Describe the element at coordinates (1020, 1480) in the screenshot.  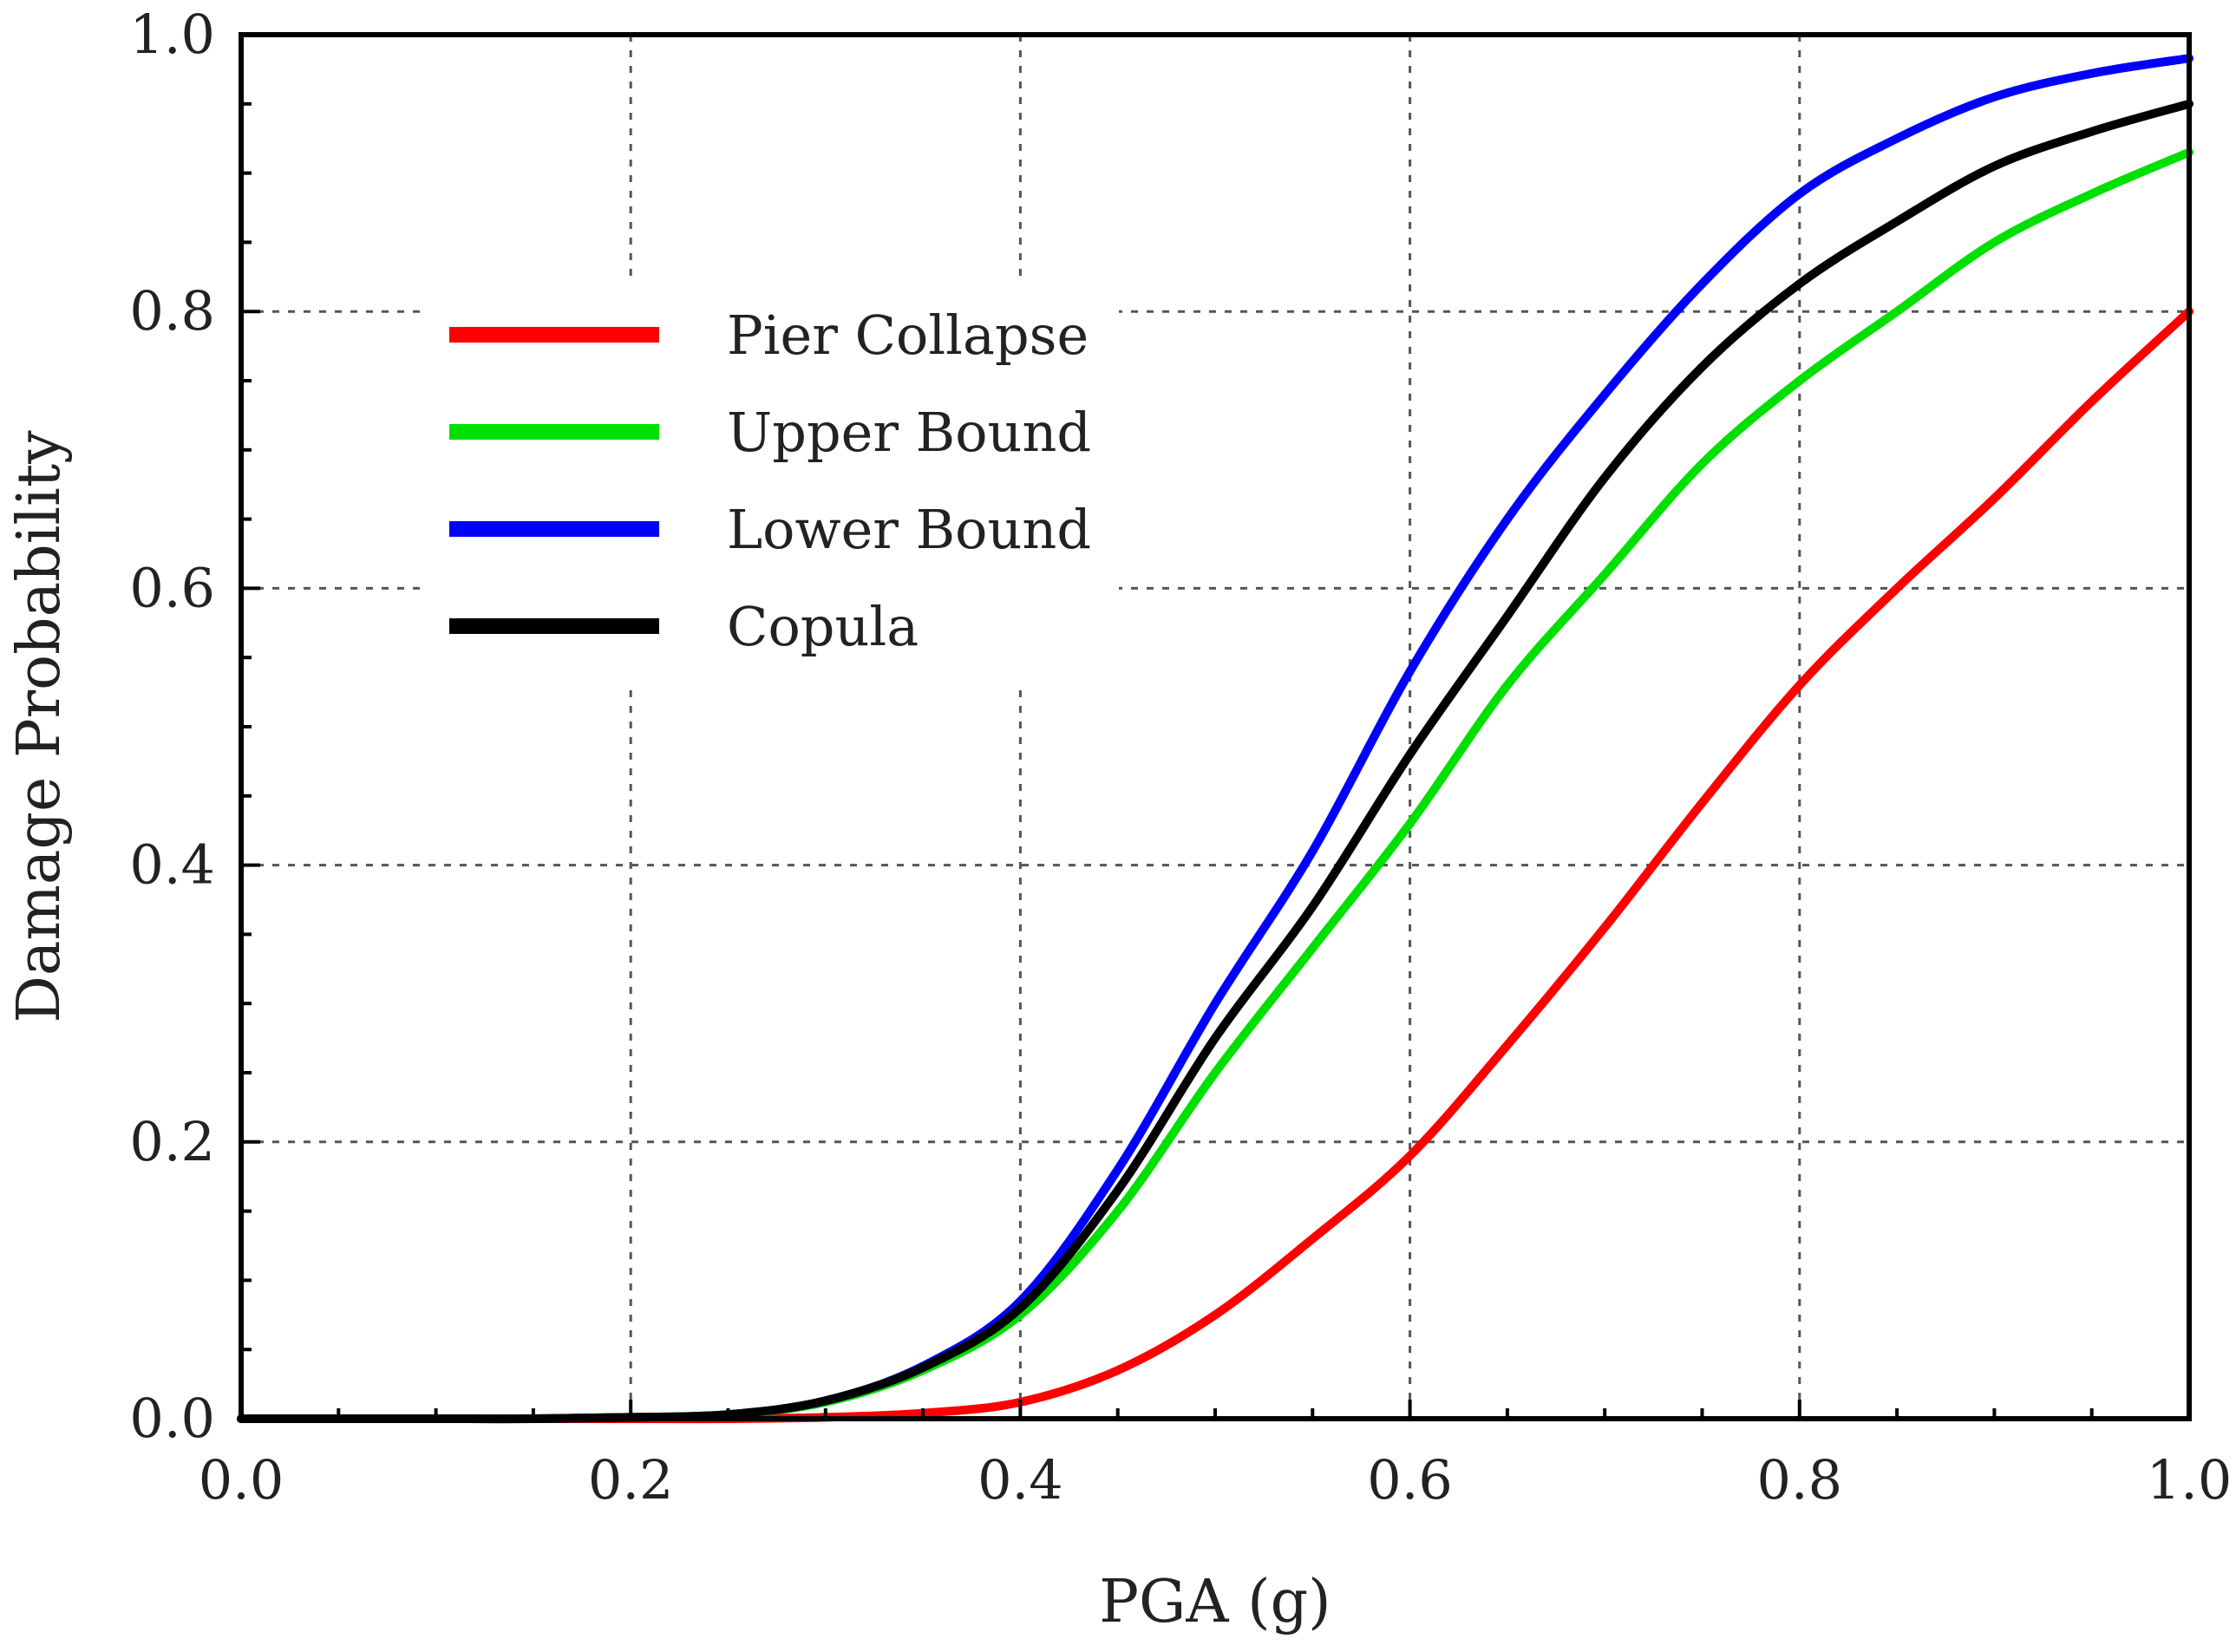
I see `x-tick-label: 0.4` at that location.